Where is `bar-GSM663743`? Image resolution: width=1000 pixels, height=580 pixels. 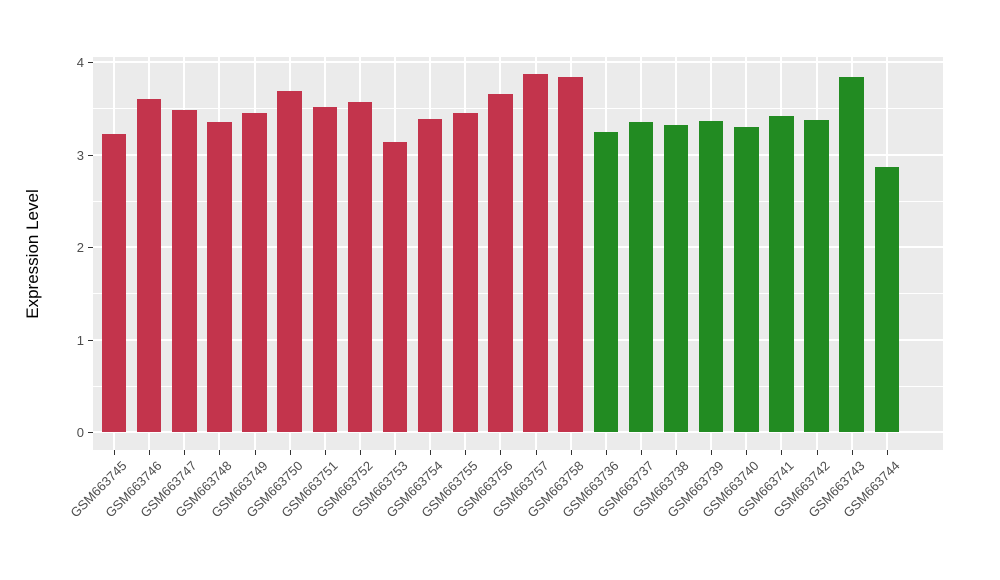
bar-GSM663743 is located at coordinates (851, 254).